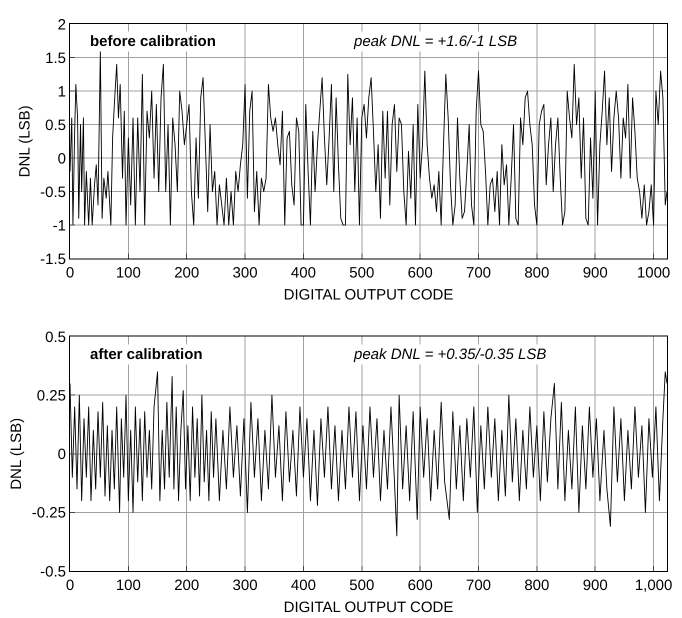 This screenshot has height=618, width=682. What do you see at coordinates (62, 91) in the screenshot?
I see `y-tick-label: 1` at bounding box center [62, 91].